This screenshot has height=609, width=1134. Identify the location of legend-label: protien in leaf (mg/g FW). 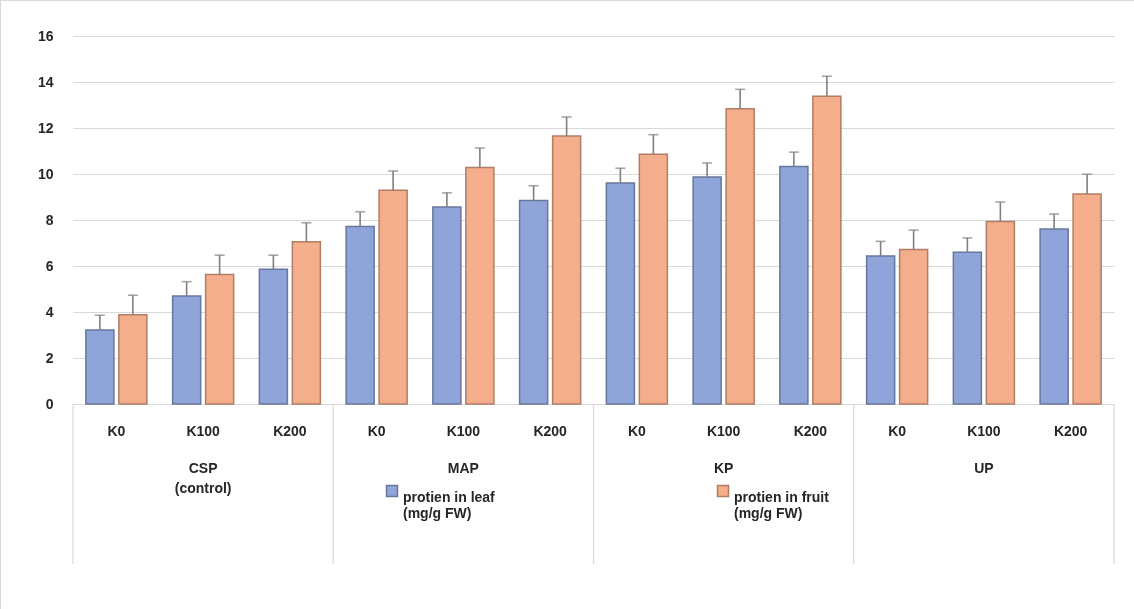
(449, 505).